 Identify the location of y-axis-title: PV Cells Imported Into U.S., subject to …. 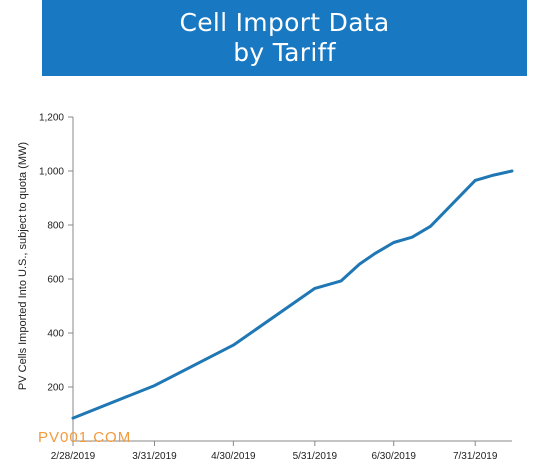
(23, 266).